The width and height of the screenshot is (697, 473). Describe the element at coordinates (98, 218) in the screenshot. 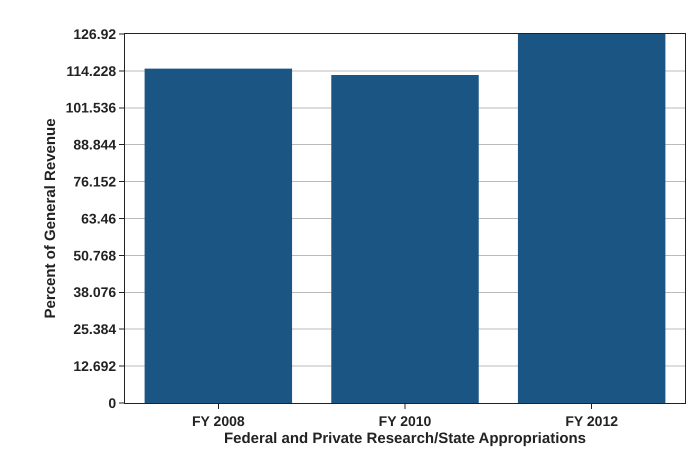

I see `y-tick-label: 63.46` at that location.